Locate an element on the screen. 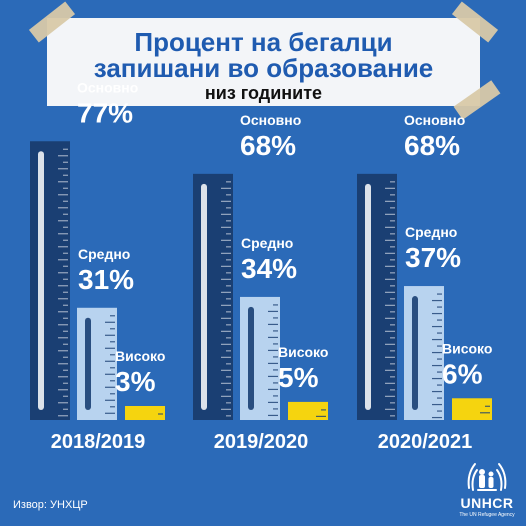 This screenshot has width=526, height=526. value-label: 31% is located at coordinates (106, 279).